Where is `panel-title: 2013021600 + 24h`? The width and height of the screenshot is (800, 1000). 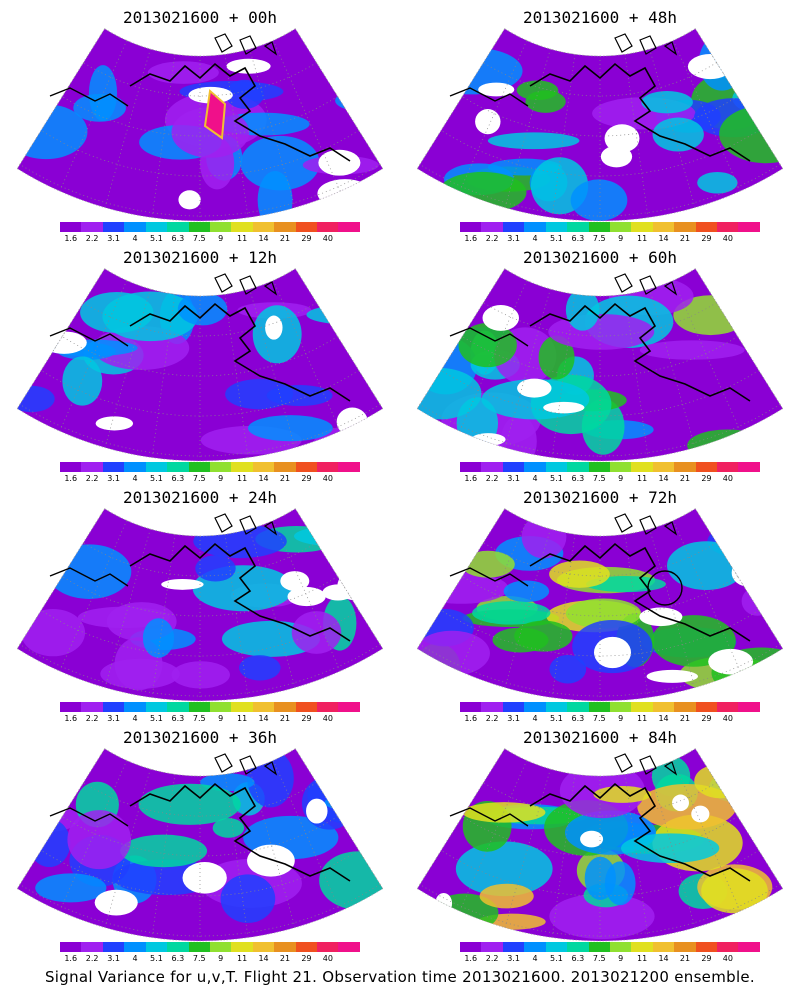
panel-title: 2013021600 + 24h is located at coordinates (200, 497).